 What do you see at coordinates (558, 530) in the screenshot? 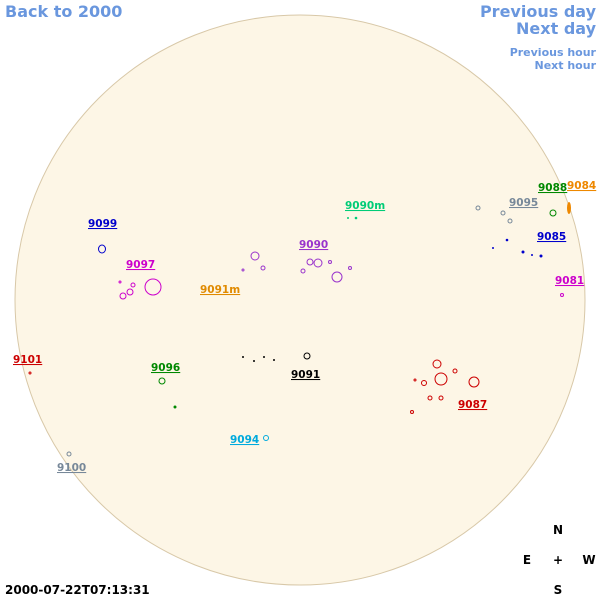
I see `compass-north: N` at bounding box center [558, 530].